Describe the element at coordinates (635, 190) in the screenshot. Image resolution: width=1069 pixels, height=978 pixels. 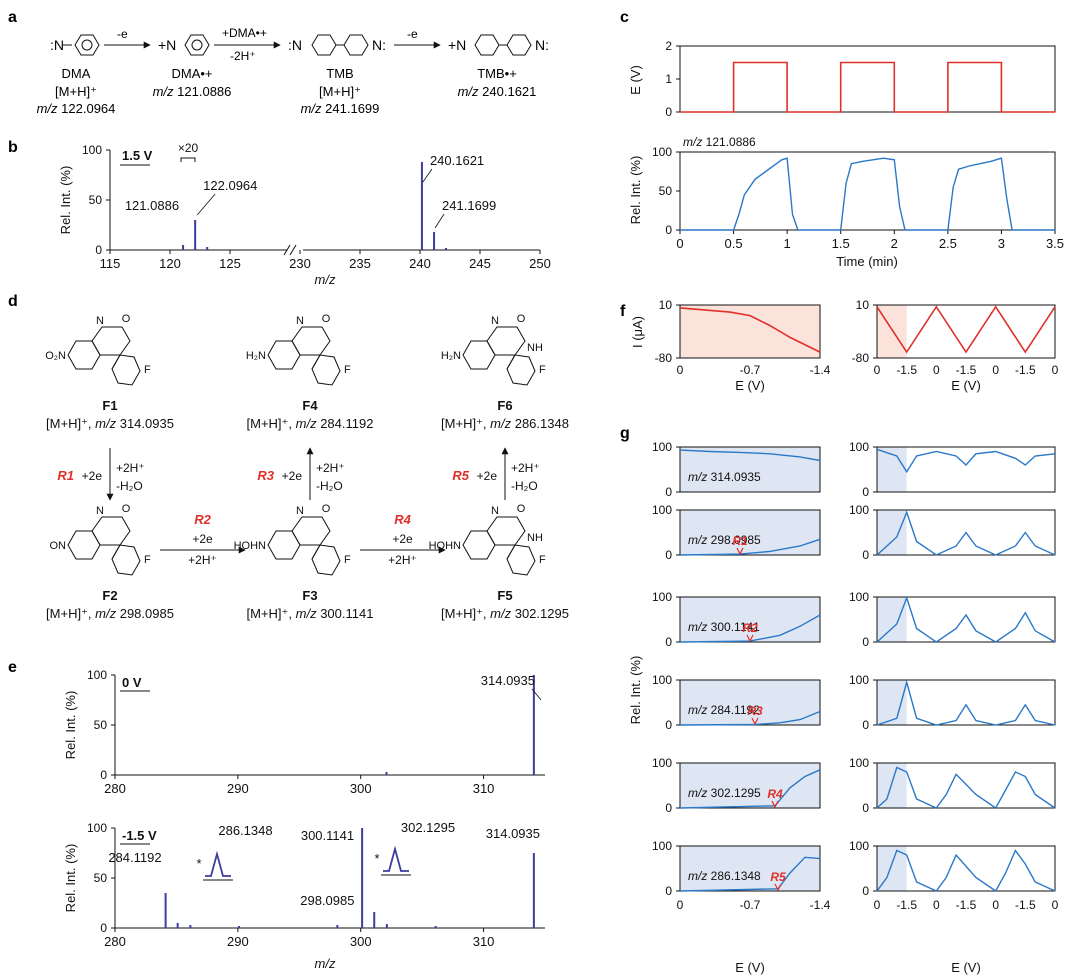
I see `c-bottom-y-label: Rel. Int. (%)` at that location.